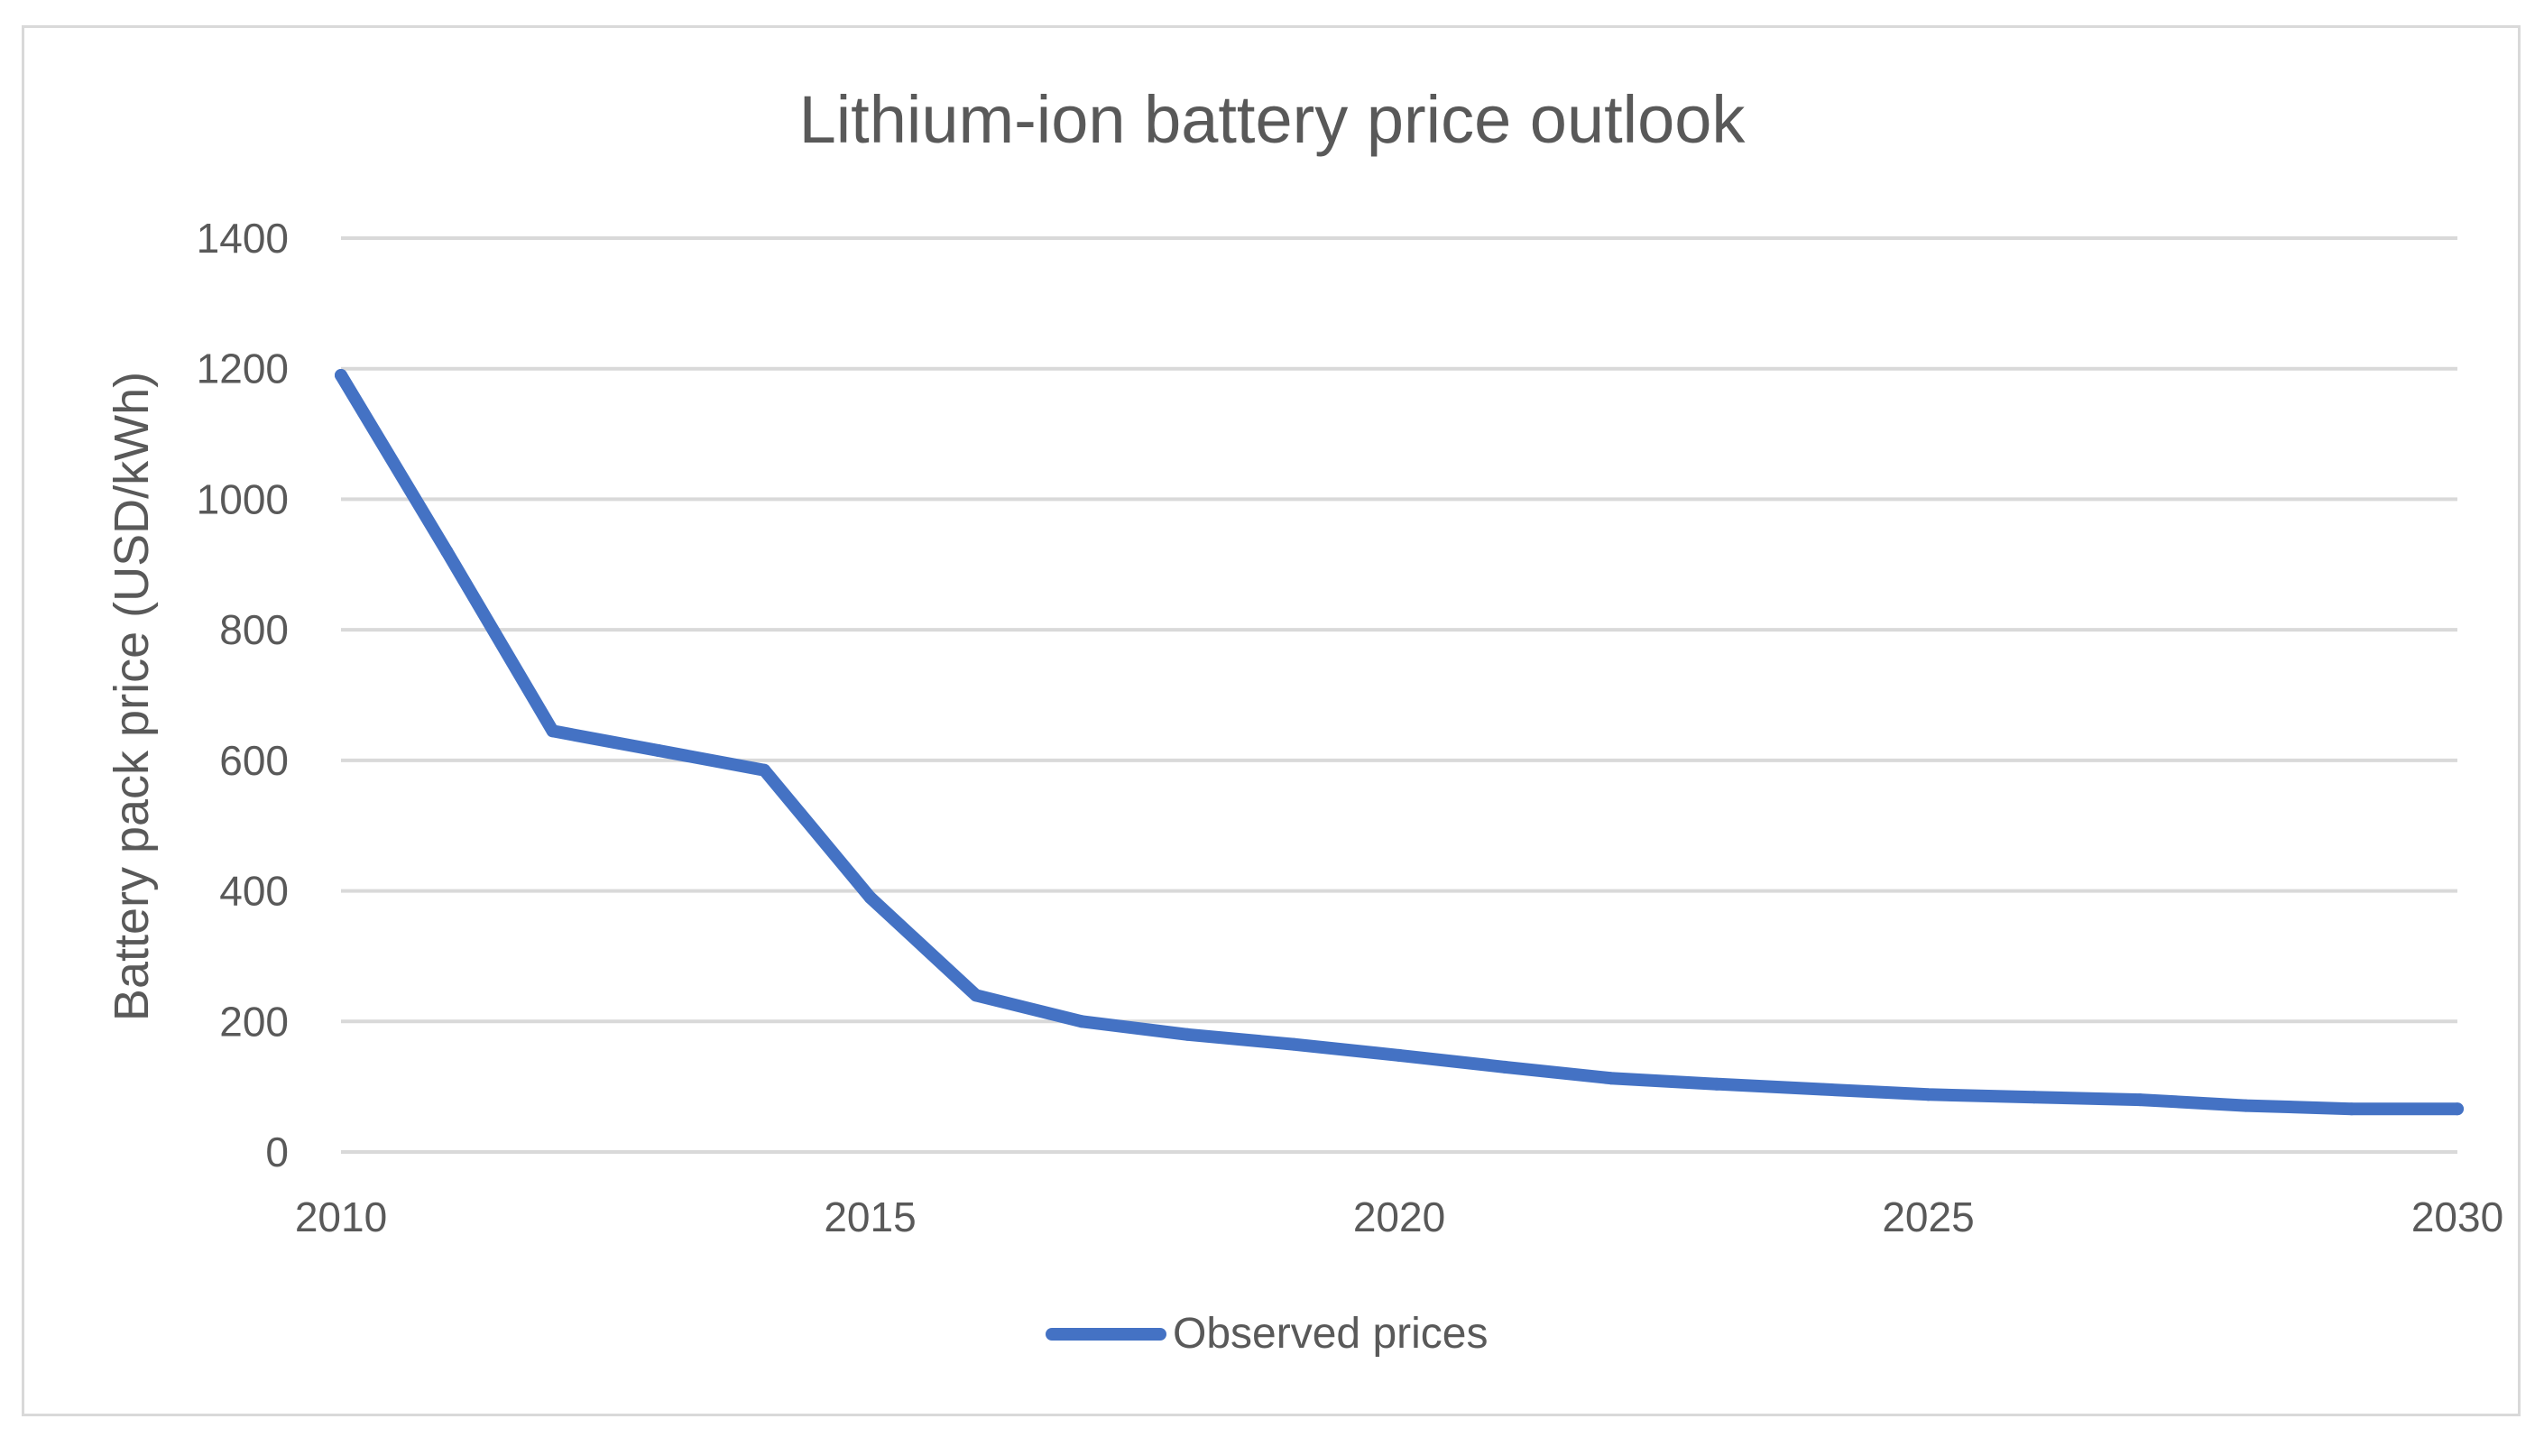 Image resolution: width=2544 pixels, height=1456 pixels. Describe the element at coordinates (1330, 1334) in the screenshot. I see `legend-label-observed-prices: Observed prices` at that location.